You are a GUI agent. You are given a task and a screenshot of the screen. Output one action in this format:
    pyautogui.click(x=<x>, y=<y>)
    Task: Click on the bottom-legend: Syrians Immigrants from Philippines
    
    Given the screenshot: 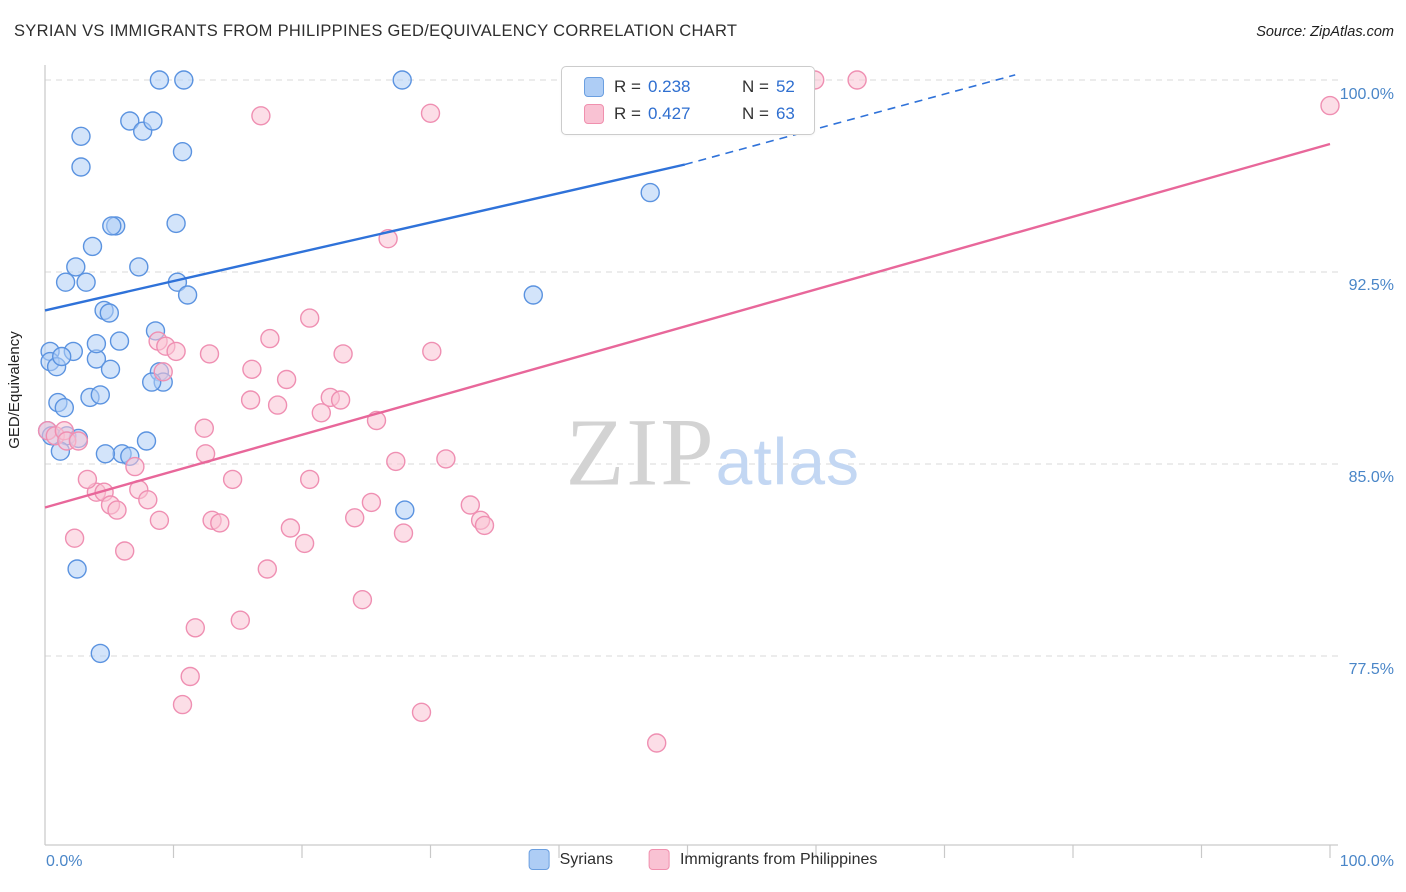 What is the action you would take?
    pyautogui.click(x=703, y=859)
    